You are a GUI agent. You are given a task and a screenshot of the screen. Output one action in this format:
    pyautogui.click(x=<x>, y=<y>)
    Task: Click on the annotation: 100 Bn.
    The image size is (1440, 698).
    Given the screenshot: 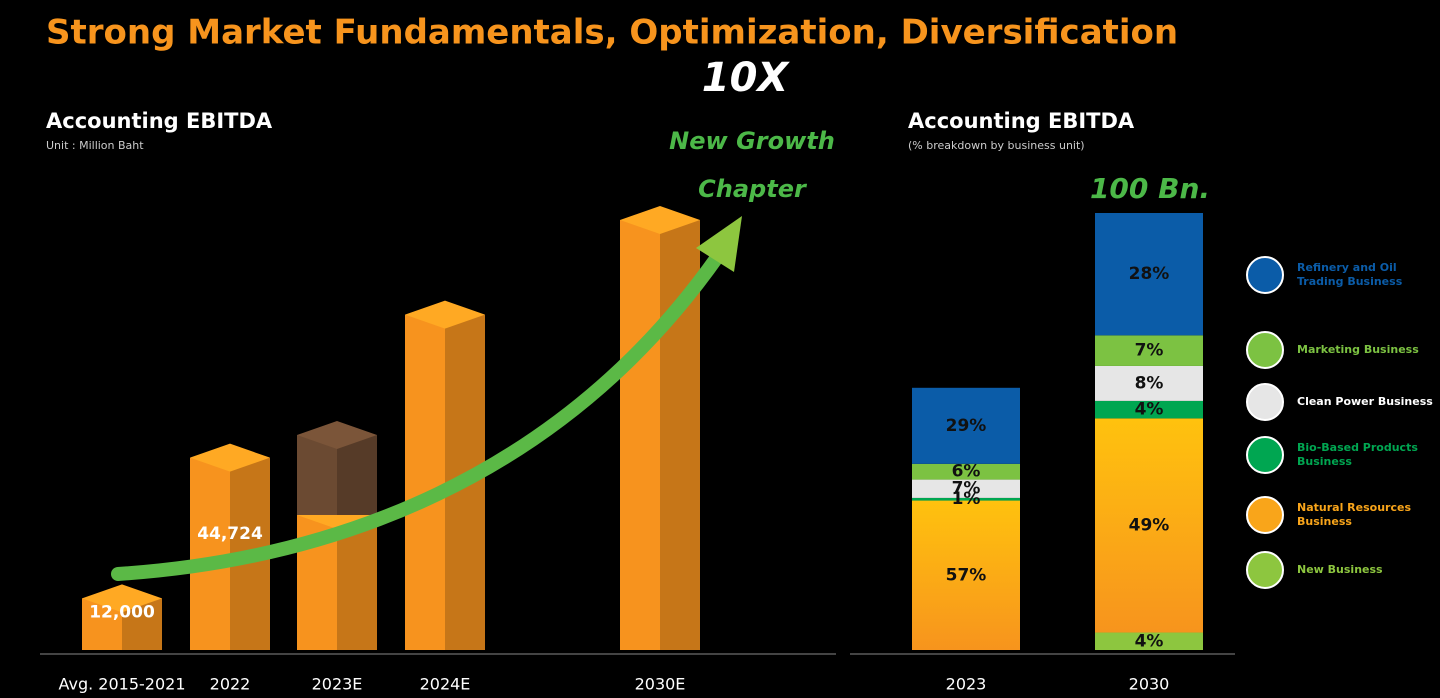 What is the action you would take?
    pyautogui.click(x=1150, y=188)
    